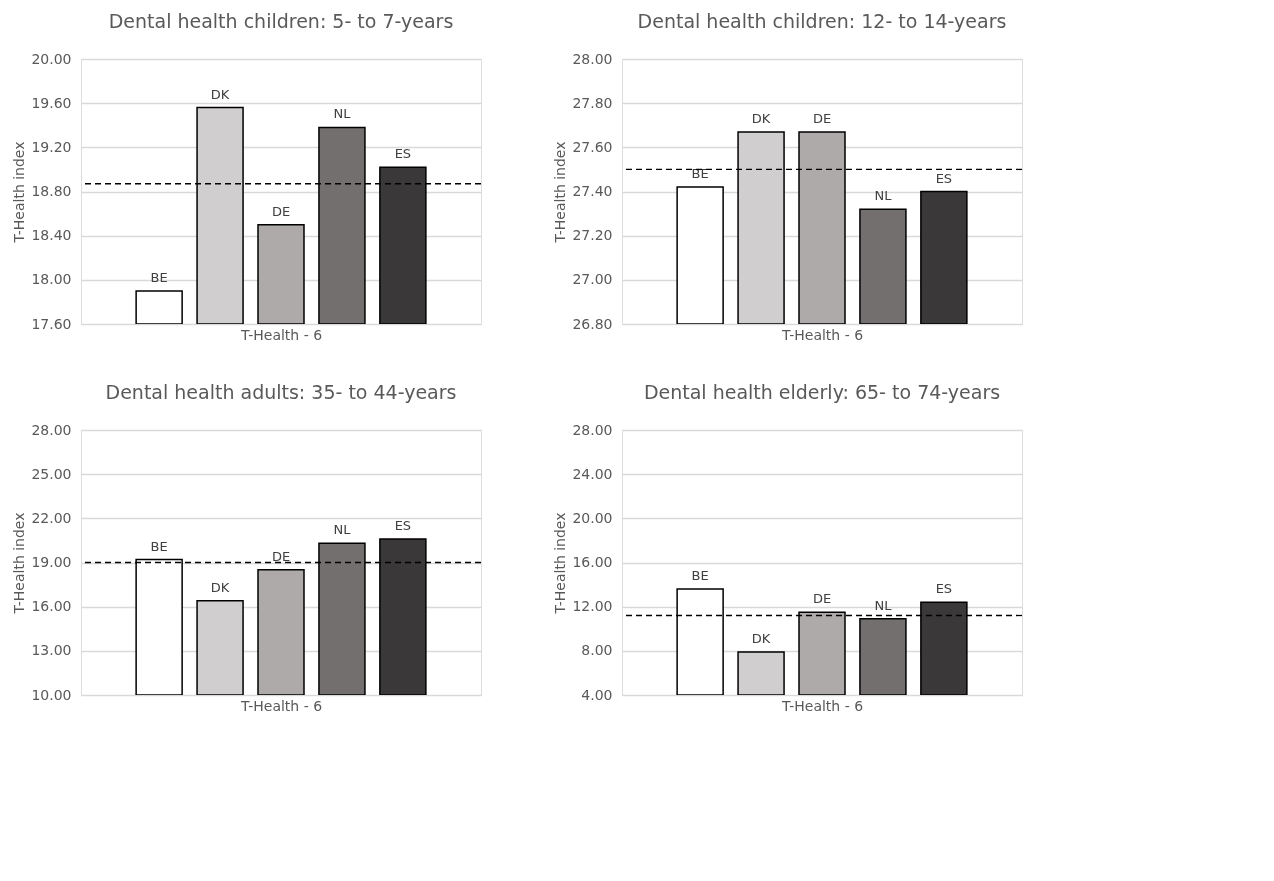 Image resolution: width=1274 pixels, height=881 pixels. Describe the element at coordinates (51, 191) in the screenshot. I see `y-tick-label: 18.80` at that location.